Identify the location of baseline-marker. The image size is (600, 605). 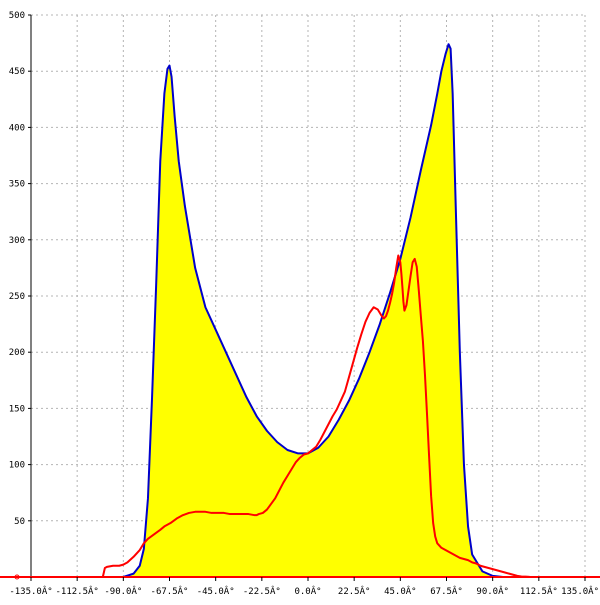
(17, 577).